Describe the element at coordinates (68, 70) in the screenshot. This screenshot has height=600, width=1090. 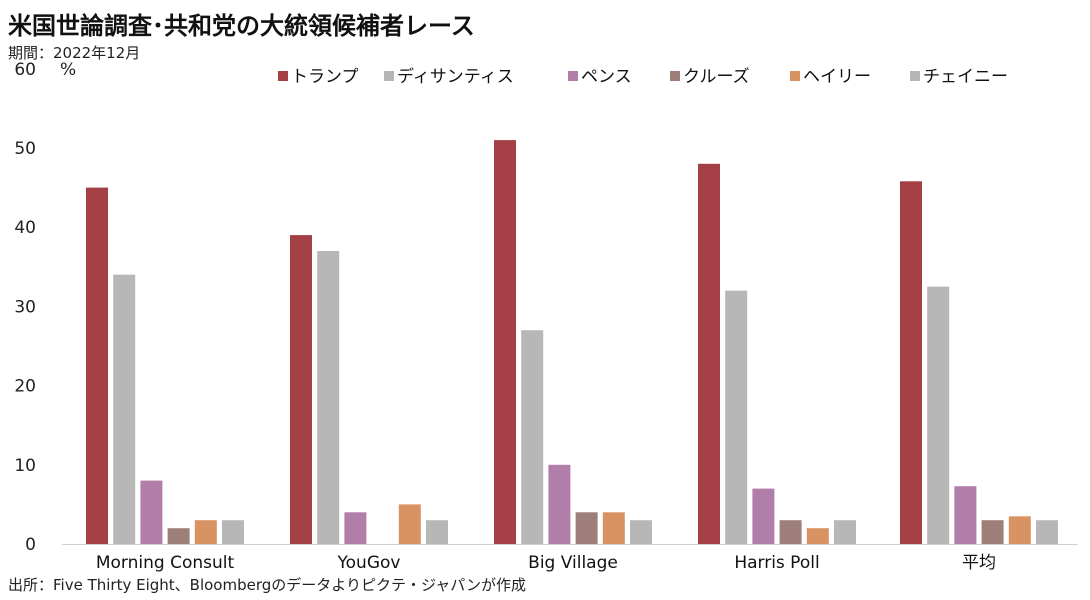
I see `y-unit-label: %` at that location.